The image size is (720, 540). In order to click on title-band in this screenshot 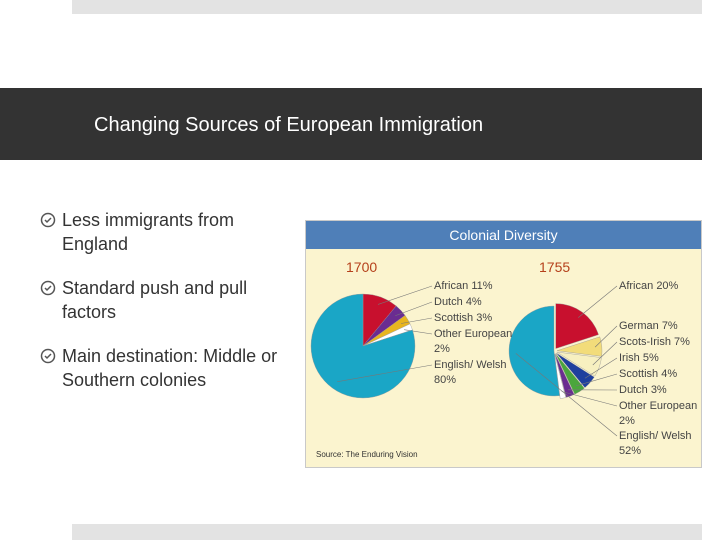, I will do `click(351, 124)`.